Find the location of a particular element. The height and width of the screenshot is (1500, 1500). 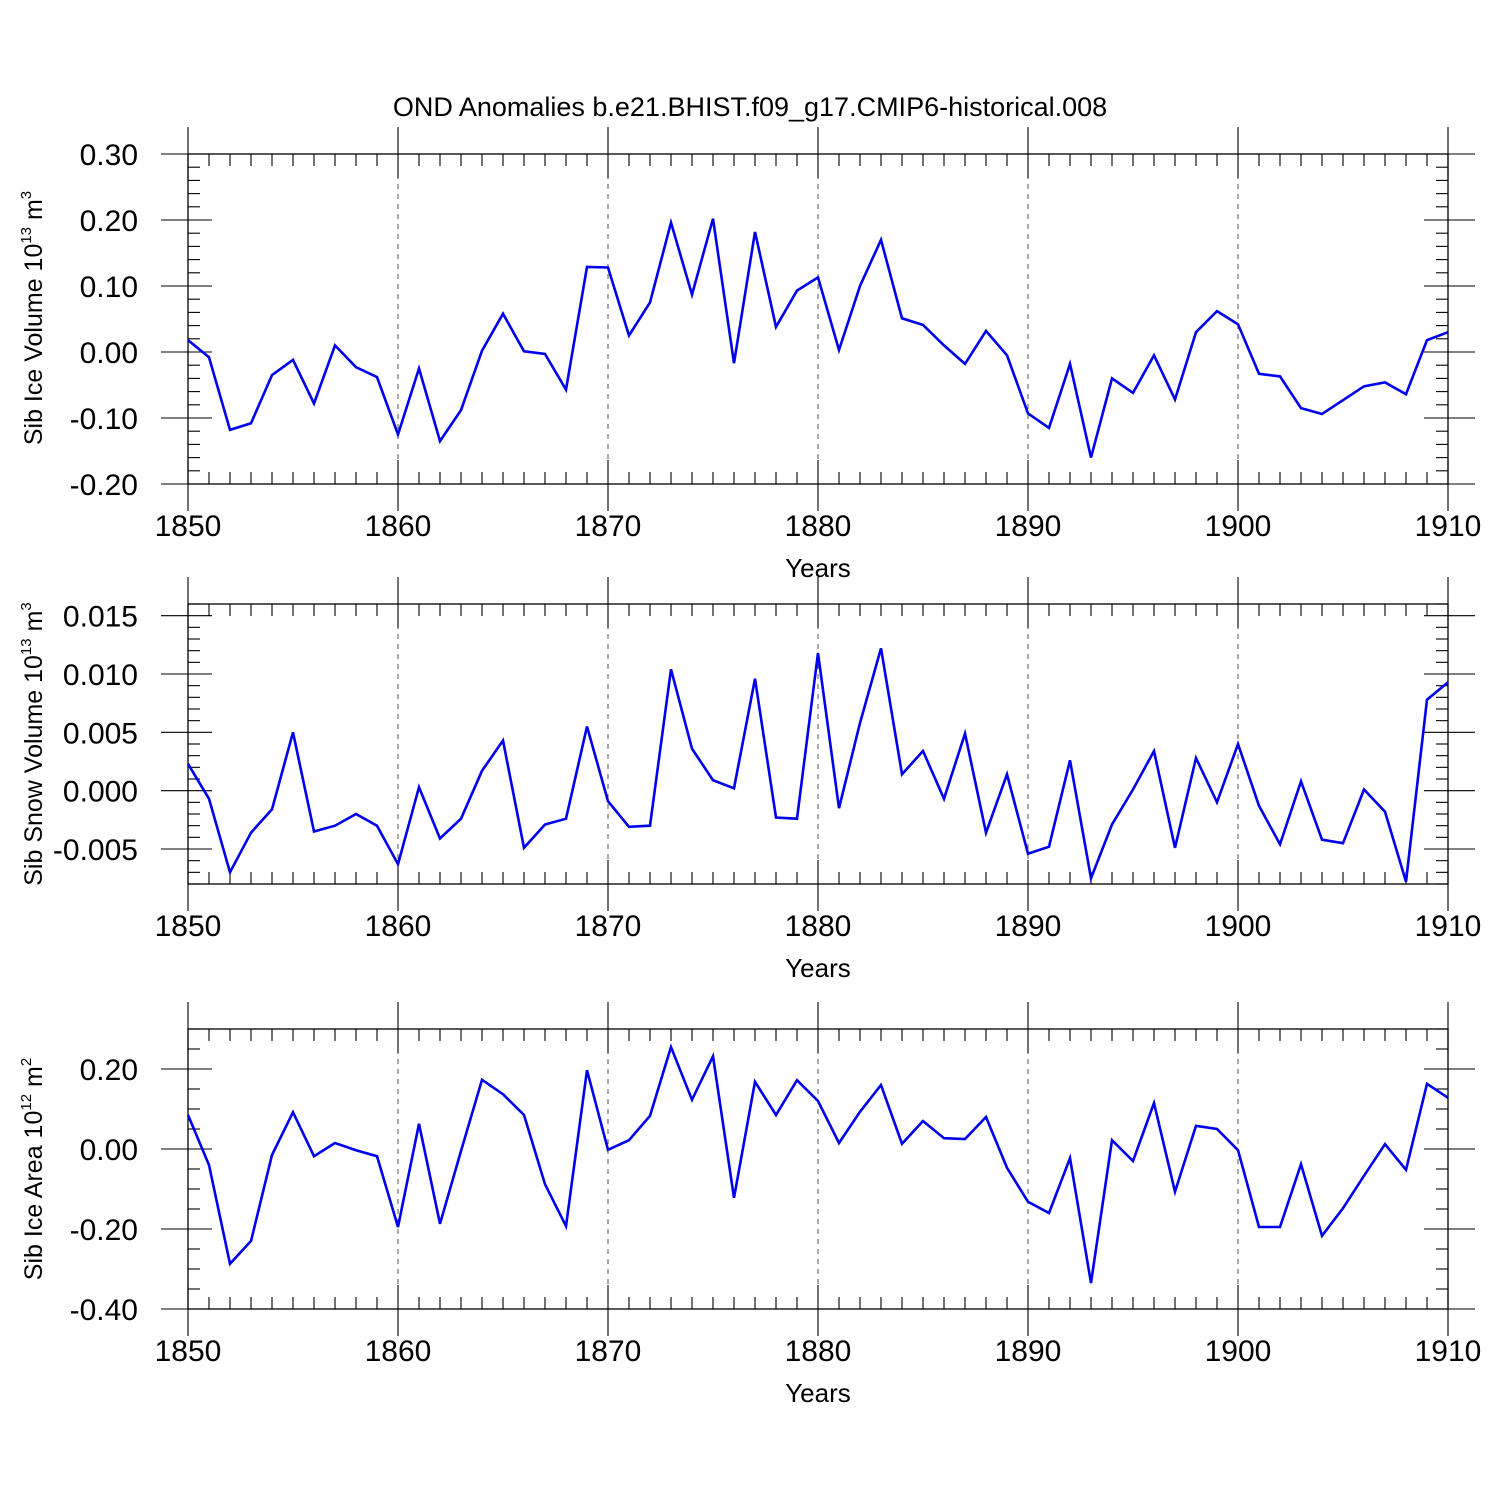

y-axis-title: Sib Ice Area 1012 m2 is located at coordinates (33, 1169).